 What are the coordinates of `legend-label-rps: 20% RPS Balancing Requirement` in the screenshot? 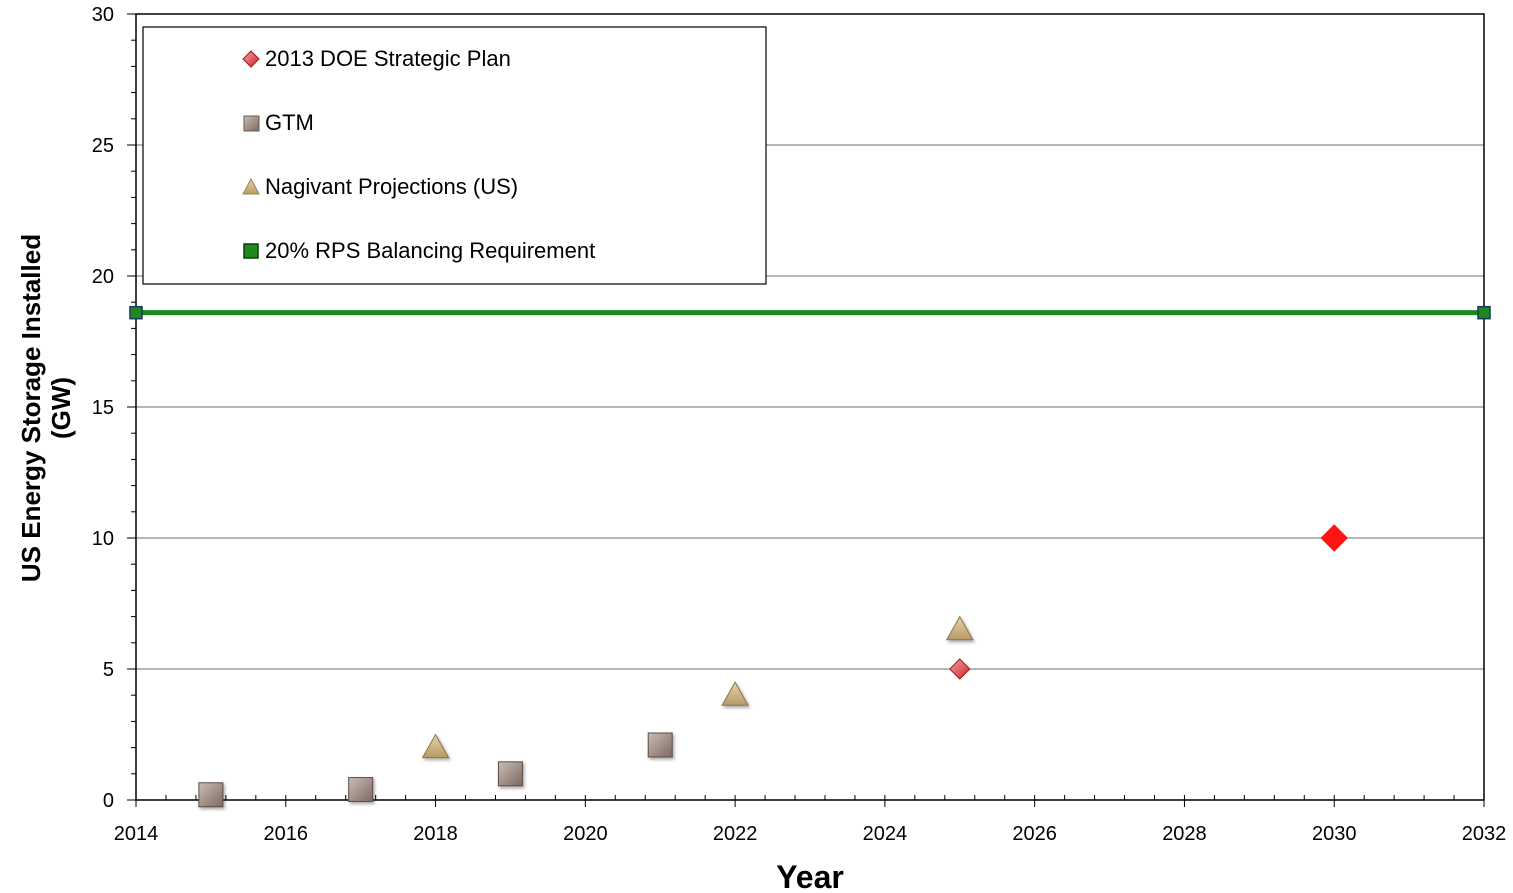 It's located at (430, 250).